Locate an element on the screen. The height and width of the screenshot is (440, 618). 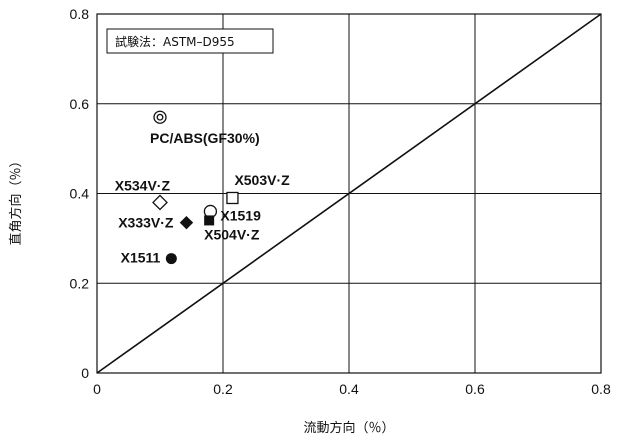
point-pc-abs-gf30 is located at coordinates (160, 117).